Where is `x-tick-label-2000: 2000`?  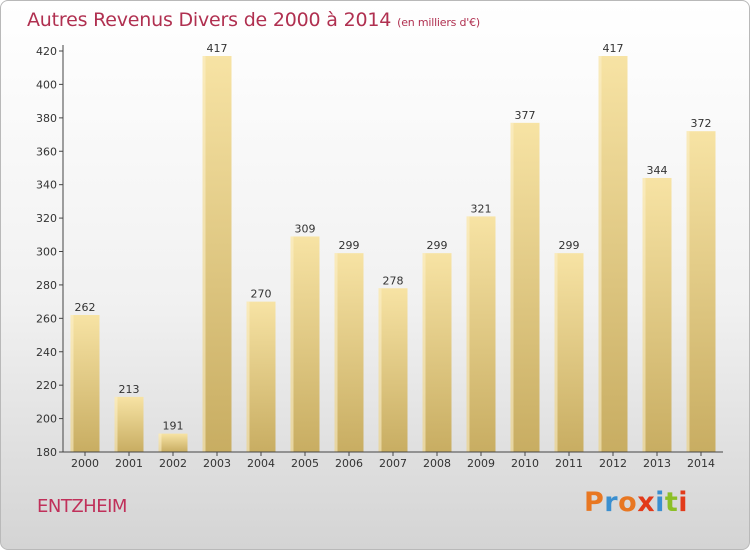 x-tick-label-2000: 2000 is located at coordinates (85, 463).